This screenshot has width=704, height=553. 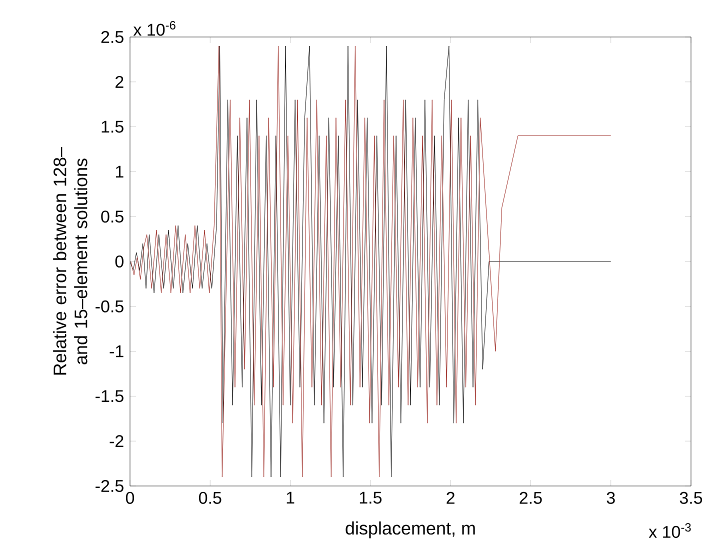 I want to click on y-tick-label: 2, so click(x=120, y=82).